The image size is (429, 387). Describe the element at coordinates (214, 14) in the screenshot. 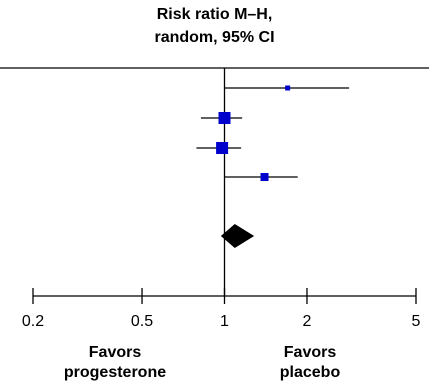

I see `header-line-1: Risk ratio M–H,` at that location.